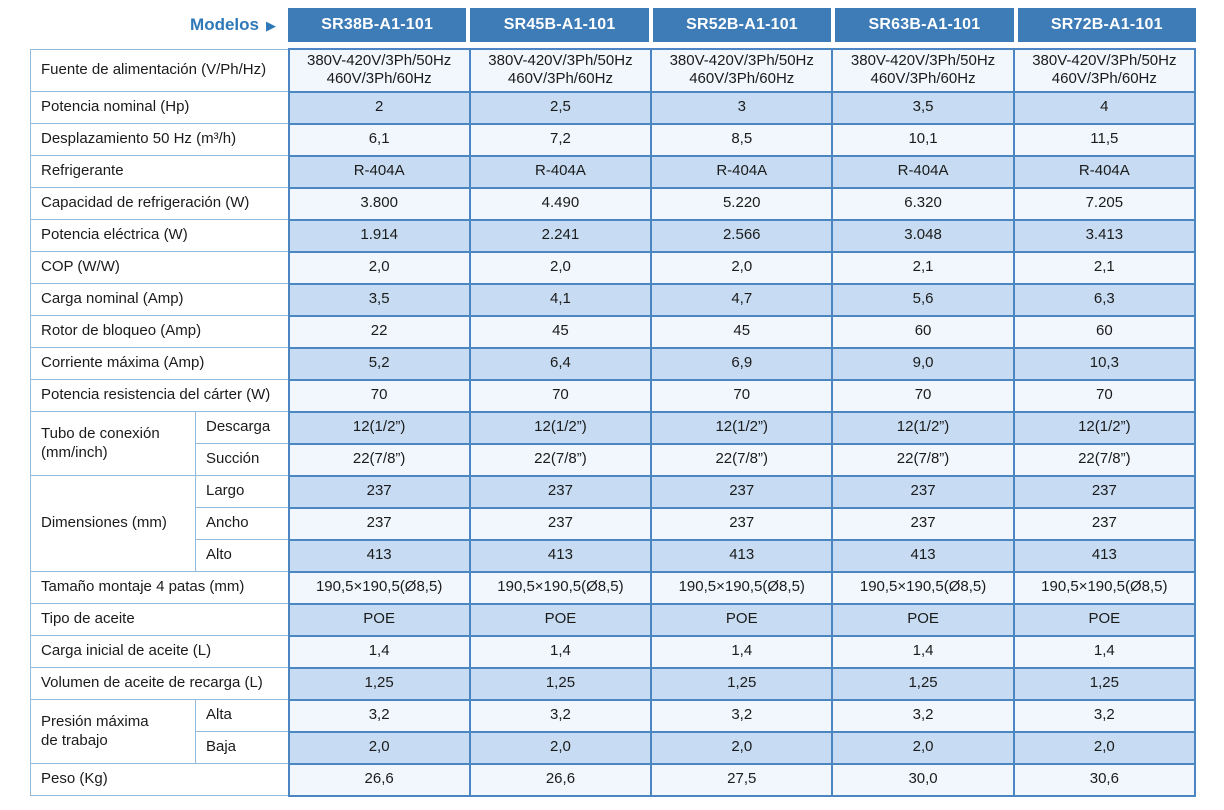  Describe the element at coordinates (923, 139) in the screenshot. I see `cell-value: 10,1` at that location.